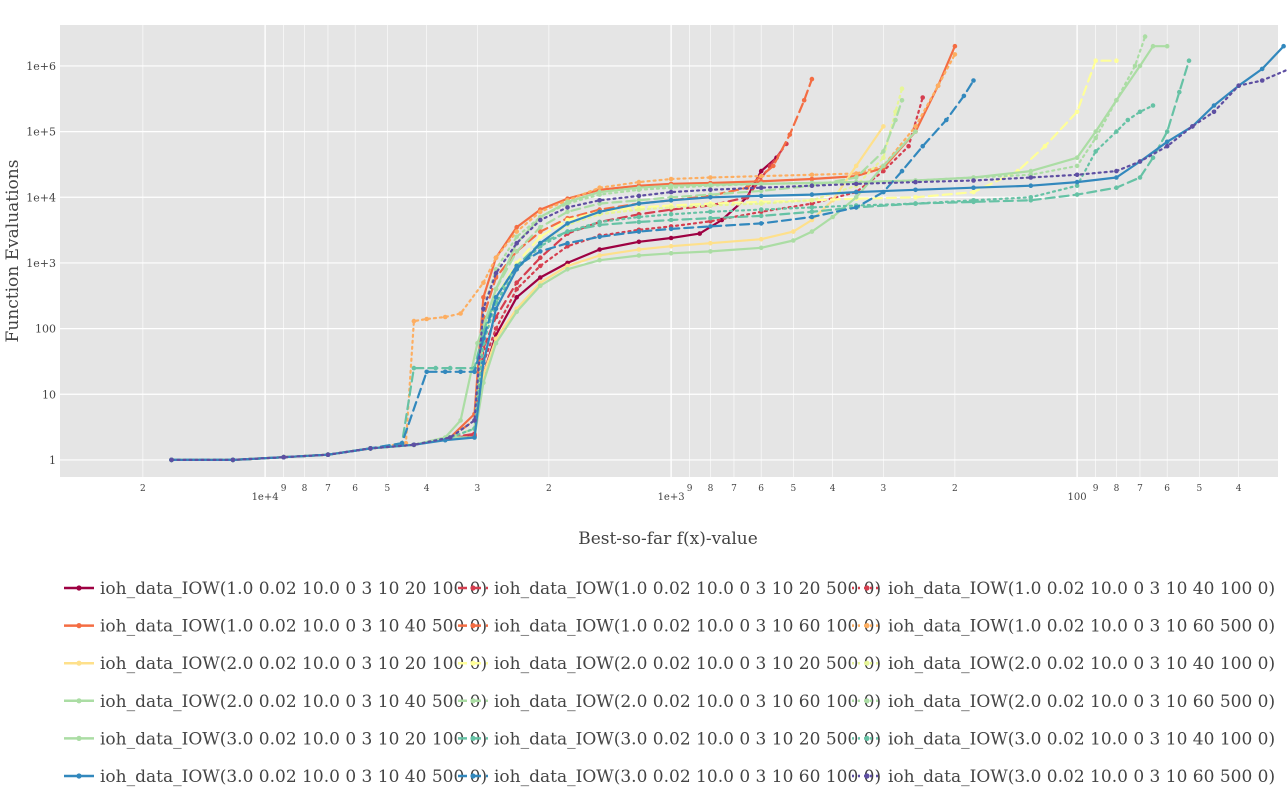 The height and width of the screenshot is (804, 1287). Describe the element at coordinates (387, 489) in the screenshot. I see `x-minor-tick-label: 5` at that location.